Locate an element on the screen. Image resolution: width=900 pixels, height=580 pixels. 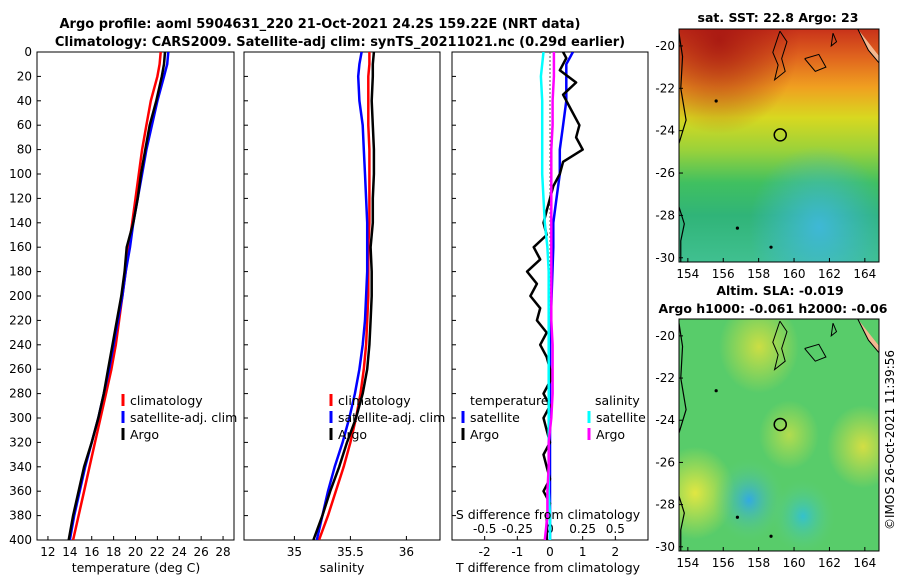
sla-map-frame is located at coordinates (779, 435).